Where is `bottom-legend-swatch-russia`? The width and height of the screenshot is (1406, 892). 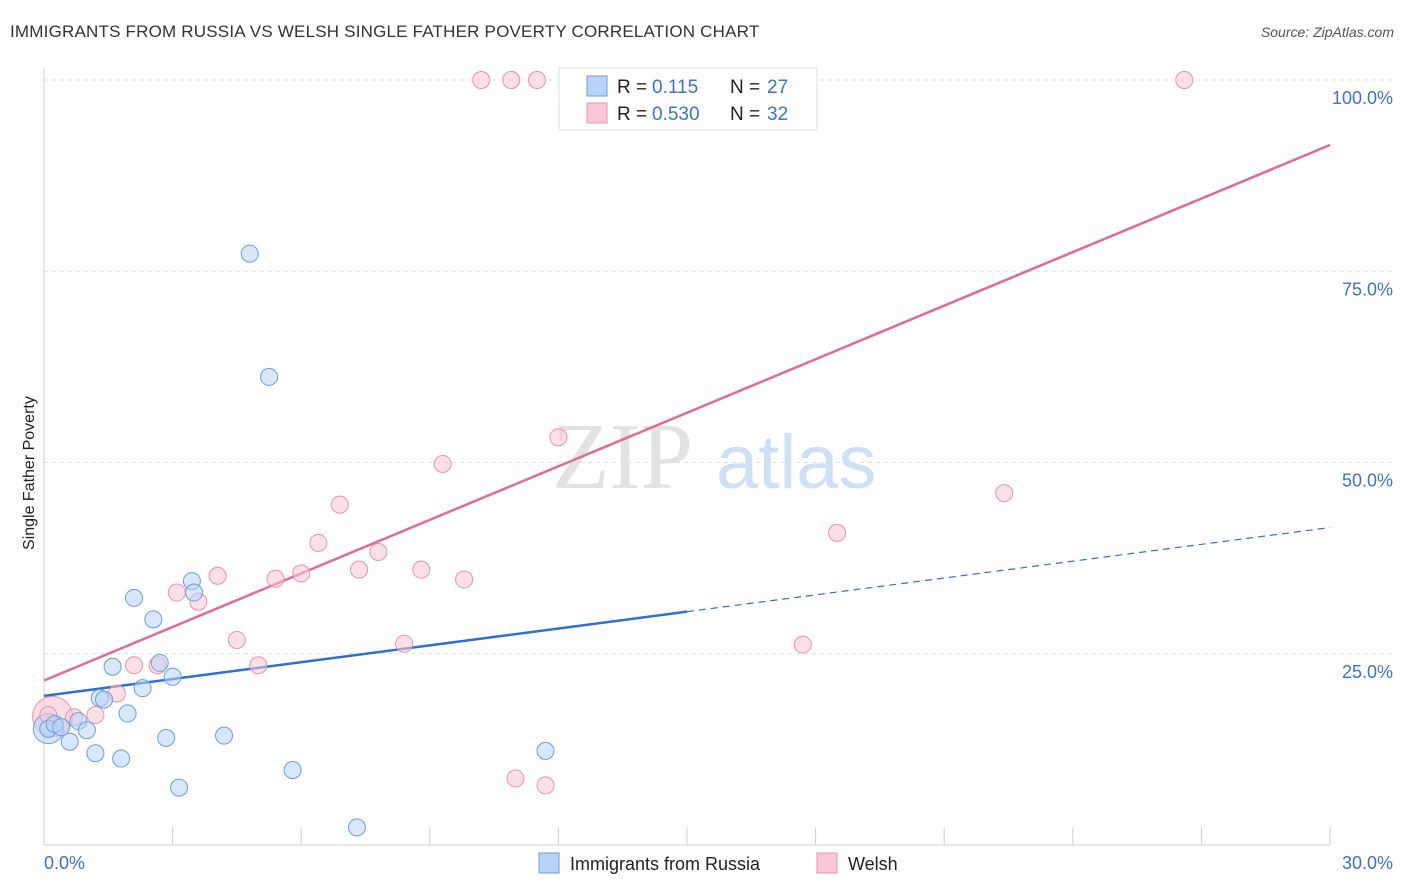
bottom-legend-swatch-russia is located at coordinates (549, 863).